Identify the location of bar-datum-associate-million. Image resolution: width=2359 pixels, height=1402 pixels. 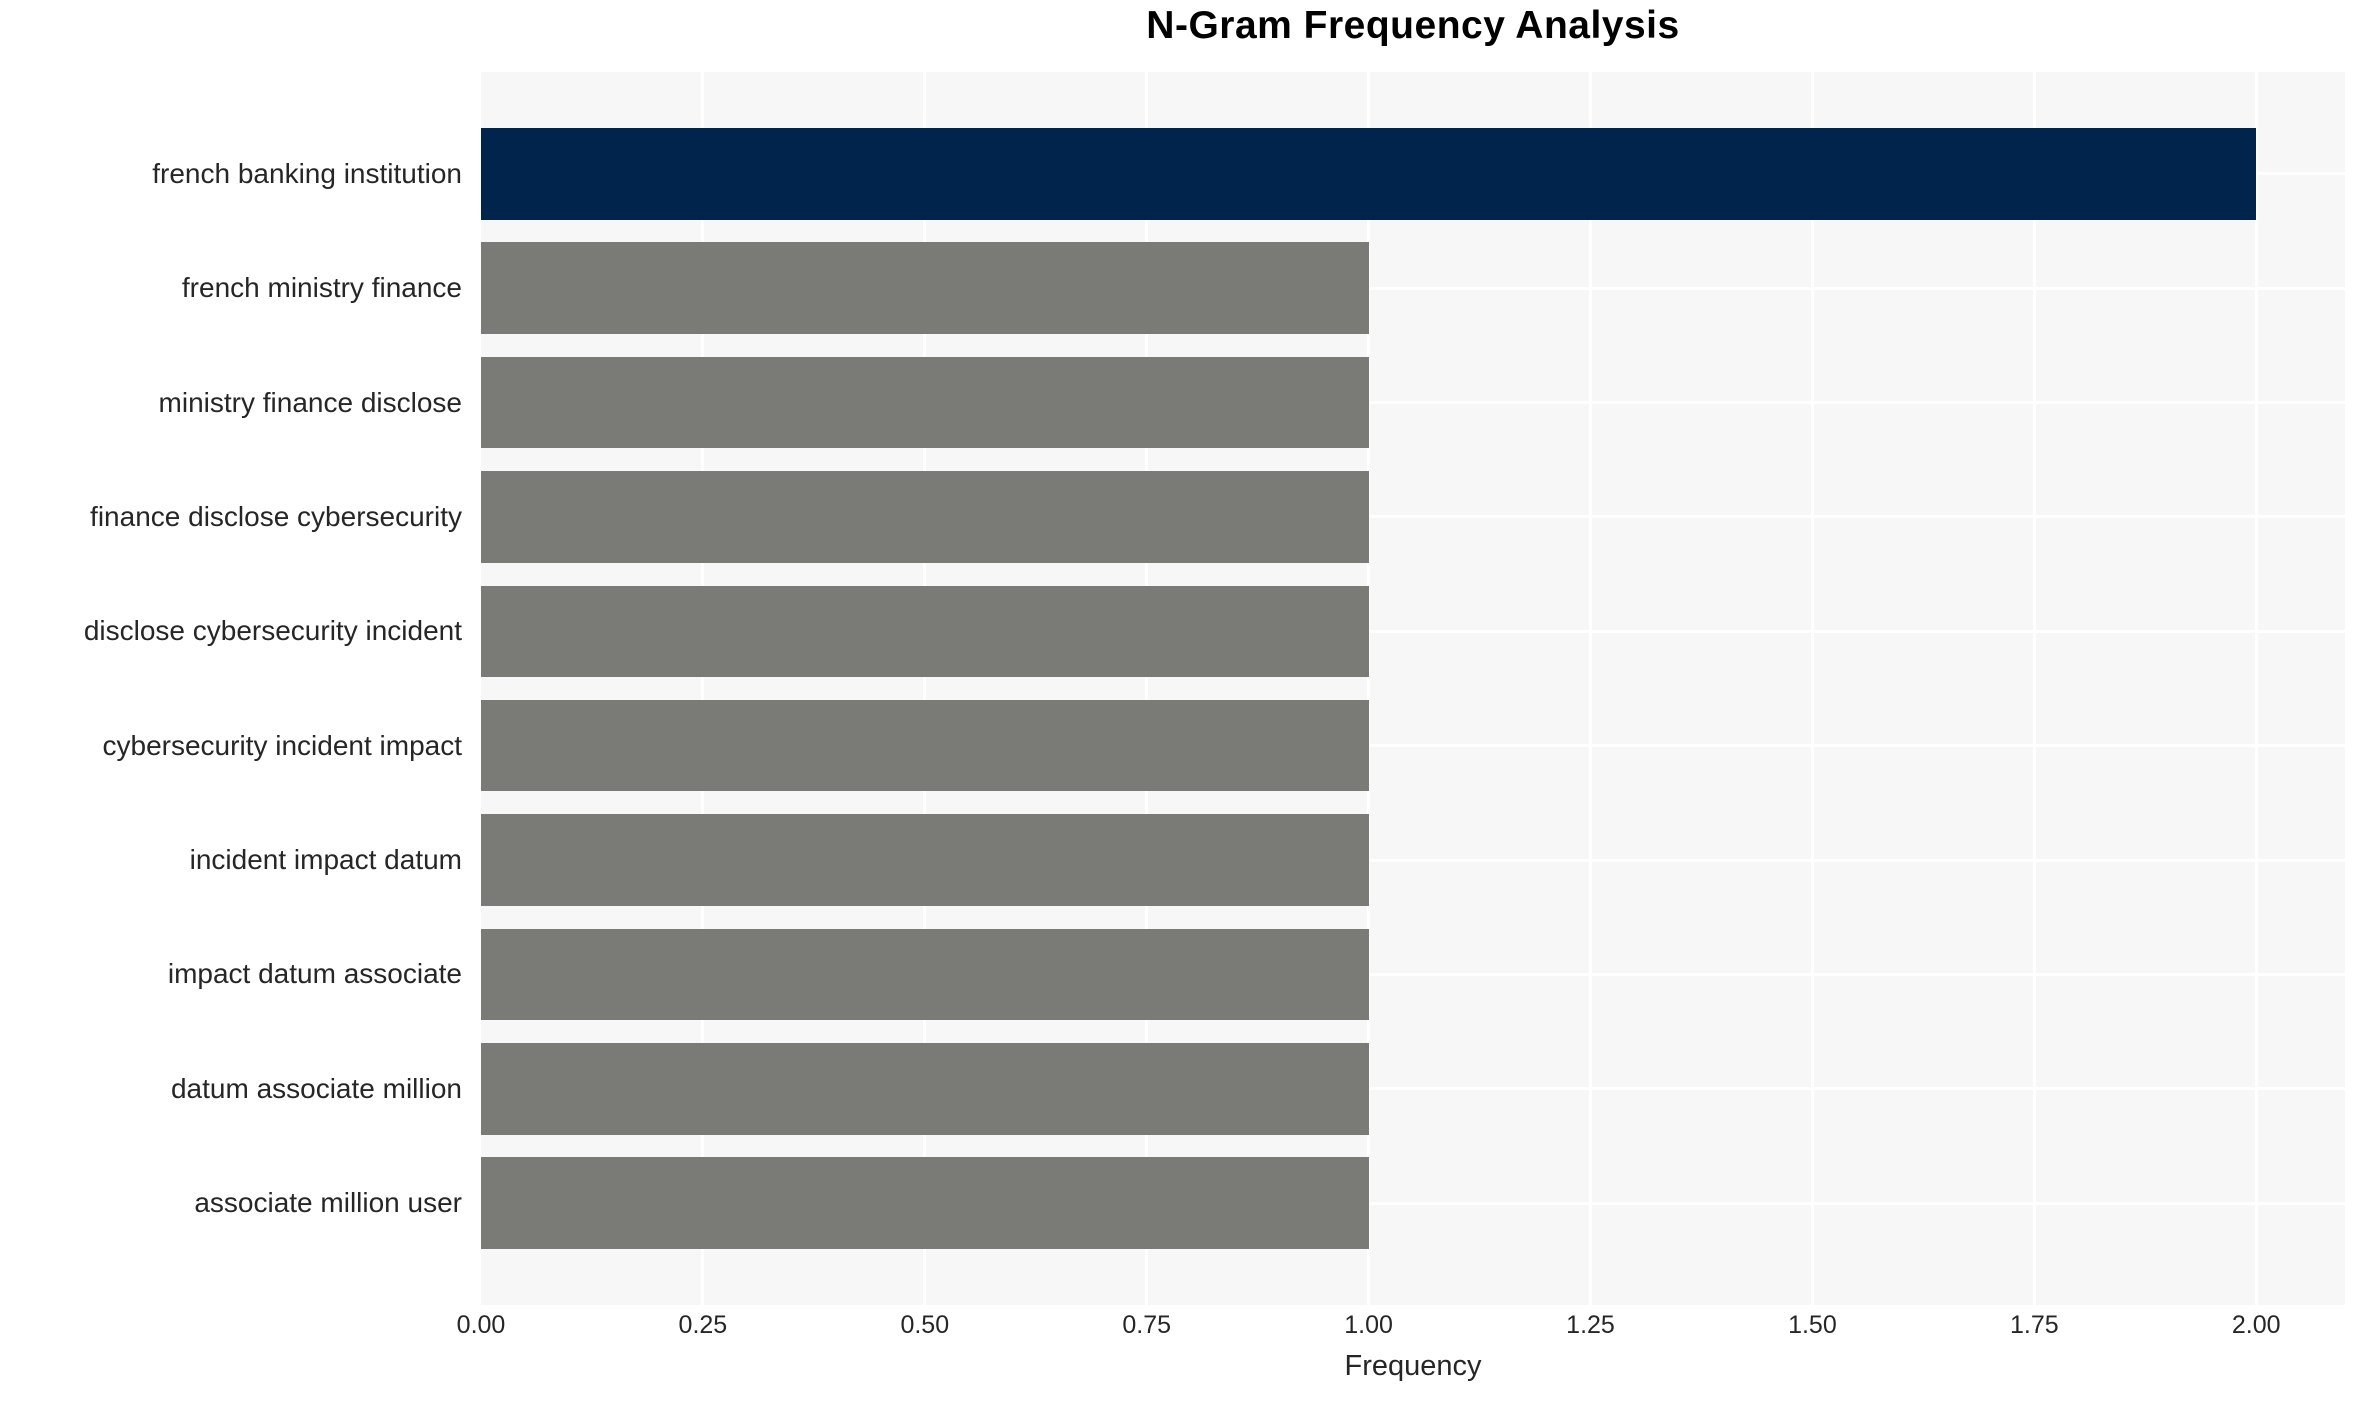
(925, 1089).